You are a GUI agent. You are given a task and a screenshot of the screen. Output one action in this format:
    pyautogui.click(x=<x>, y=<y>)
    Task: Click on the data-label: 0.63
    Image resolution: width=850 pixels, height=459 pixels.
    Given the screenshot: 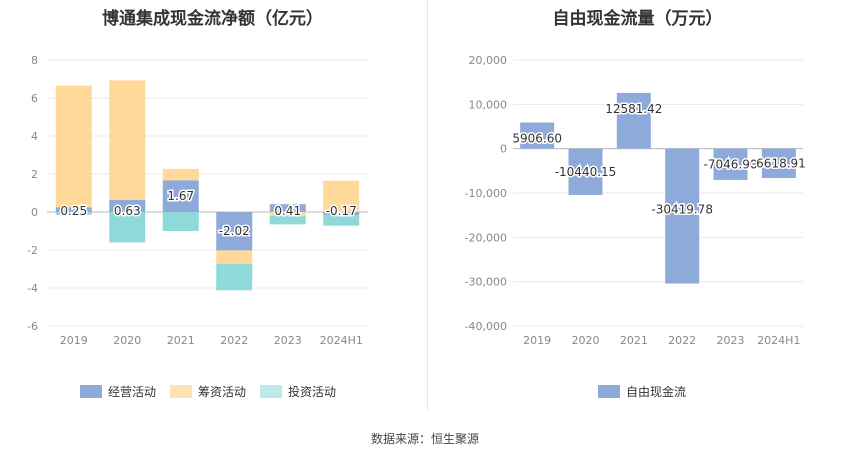 What is the action you would take?
    pyautogui.click(x=127, y=211)
    